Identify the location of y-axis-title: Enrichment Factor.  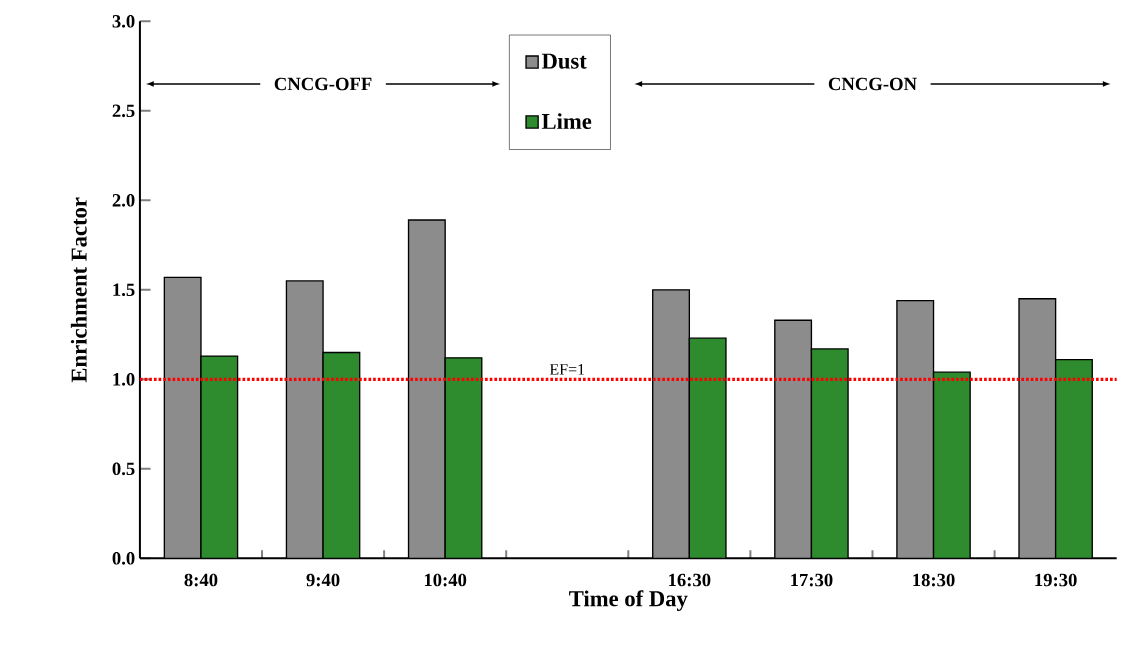
(78, 290).